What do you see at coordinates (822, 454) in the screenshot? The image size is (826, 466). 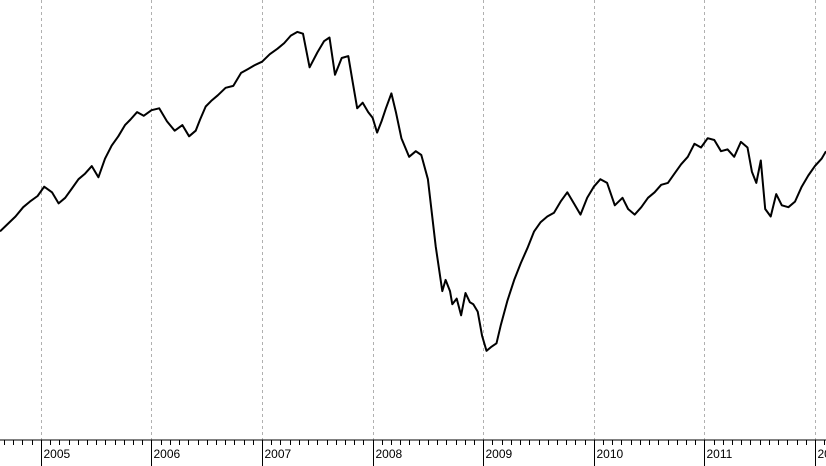 I see `tick-label-20: 20` at bounding box center [822, 454].